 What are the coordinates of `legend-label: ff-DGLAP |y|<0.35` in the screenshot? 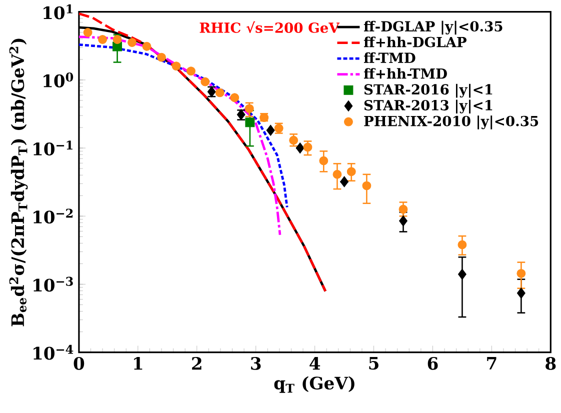 It's located at (433, 27).